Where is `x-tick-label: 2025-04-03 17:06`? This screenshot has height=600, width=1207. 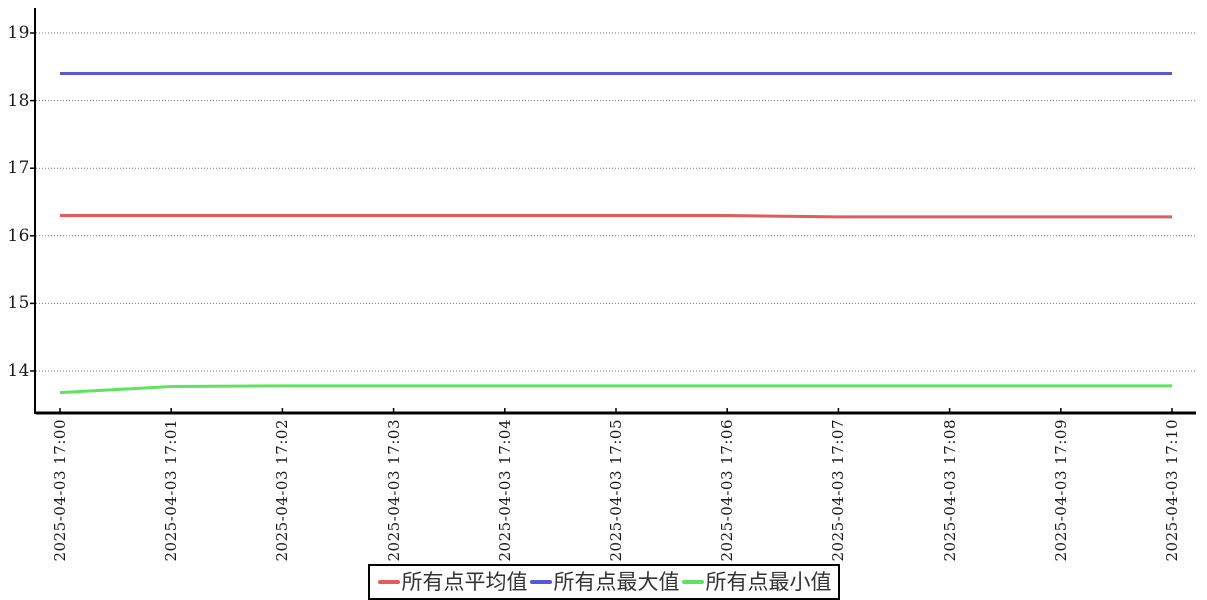 x-tick-label: 2025-04-03 17:06 is located at coordinates (727, 490).